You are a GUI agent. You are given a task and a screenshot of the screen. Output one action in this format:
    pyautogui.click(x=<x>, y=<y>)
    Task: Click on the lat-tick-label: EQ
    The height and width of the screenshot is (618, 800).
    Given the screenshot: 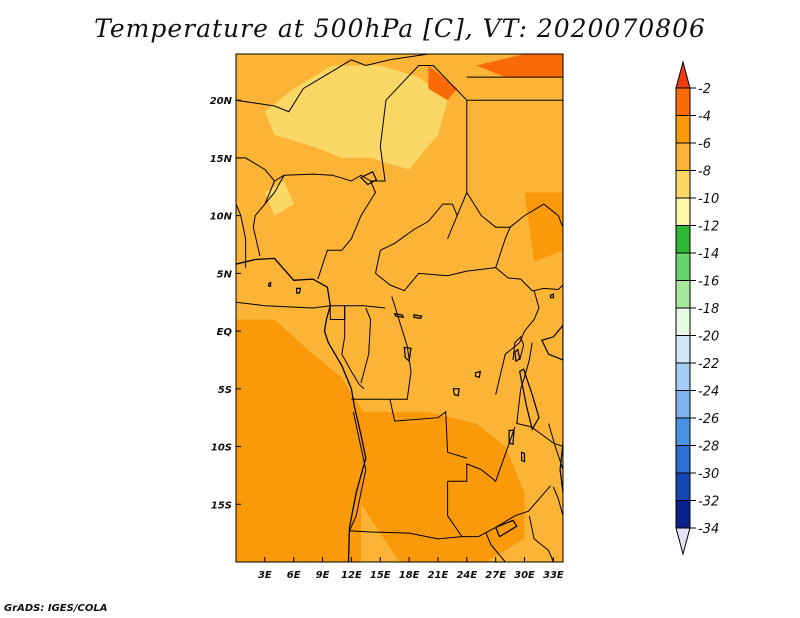 What is the action you would take?
    pyautogui.click(x=225, y=332)
    